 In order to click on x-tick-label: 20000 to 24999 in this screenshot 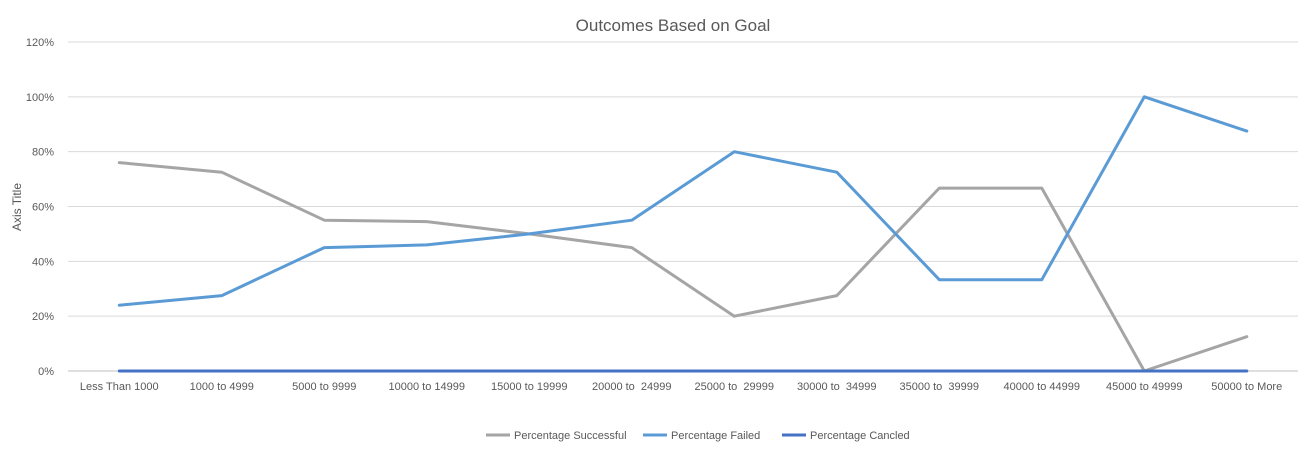, I will do `click(632, 387)`.